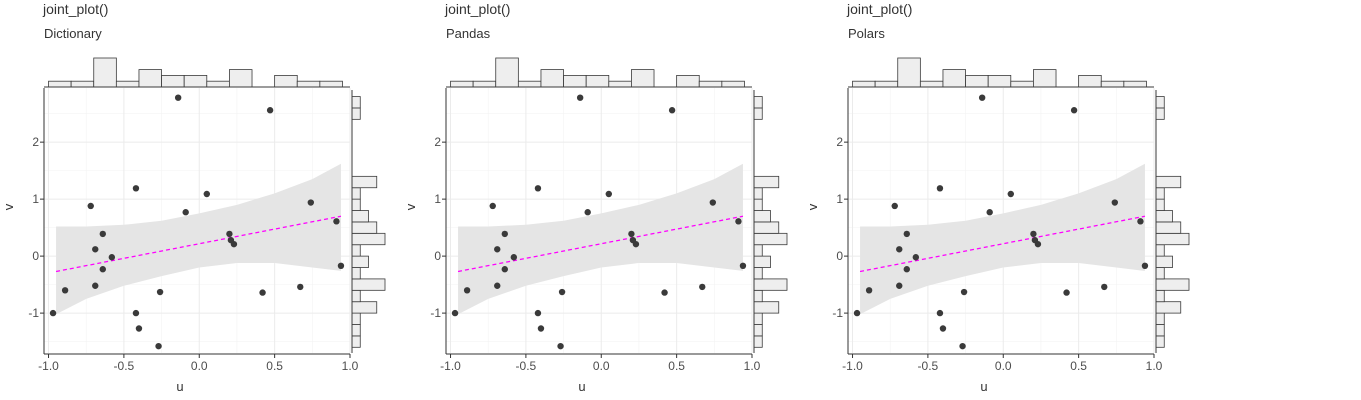  I want to click on x-tick-label: 0.5, so click(274, 366).